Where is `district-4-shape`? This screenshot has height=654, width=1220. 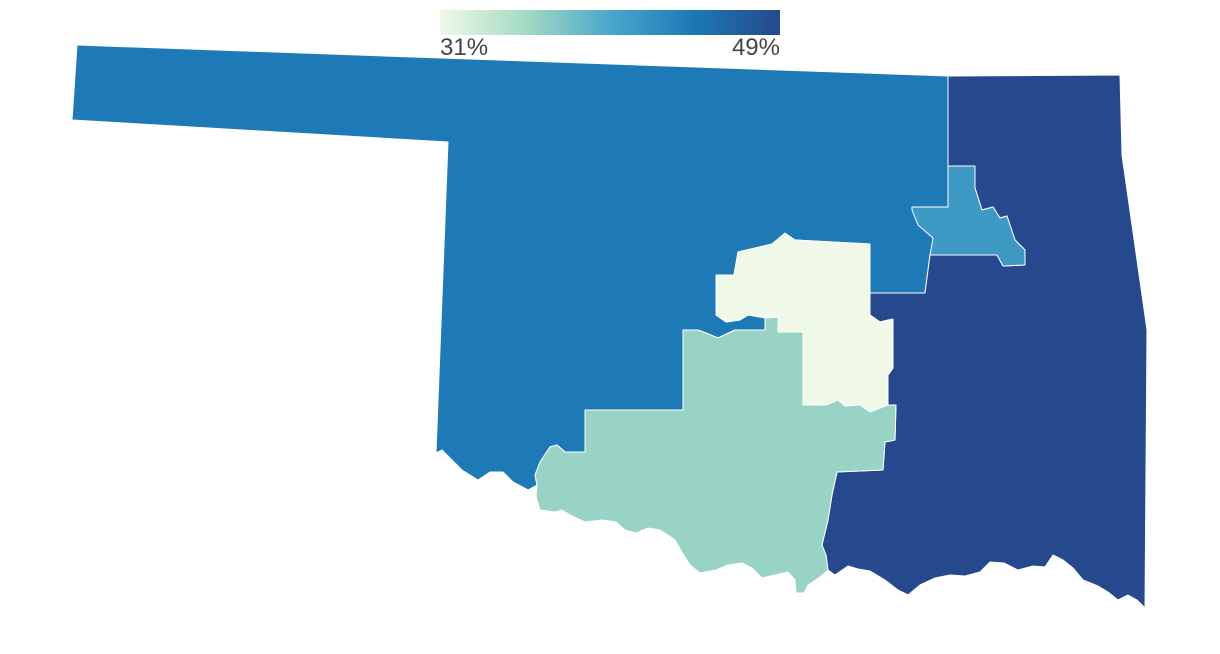
district-4-shape is located at coordinates (715, 455).